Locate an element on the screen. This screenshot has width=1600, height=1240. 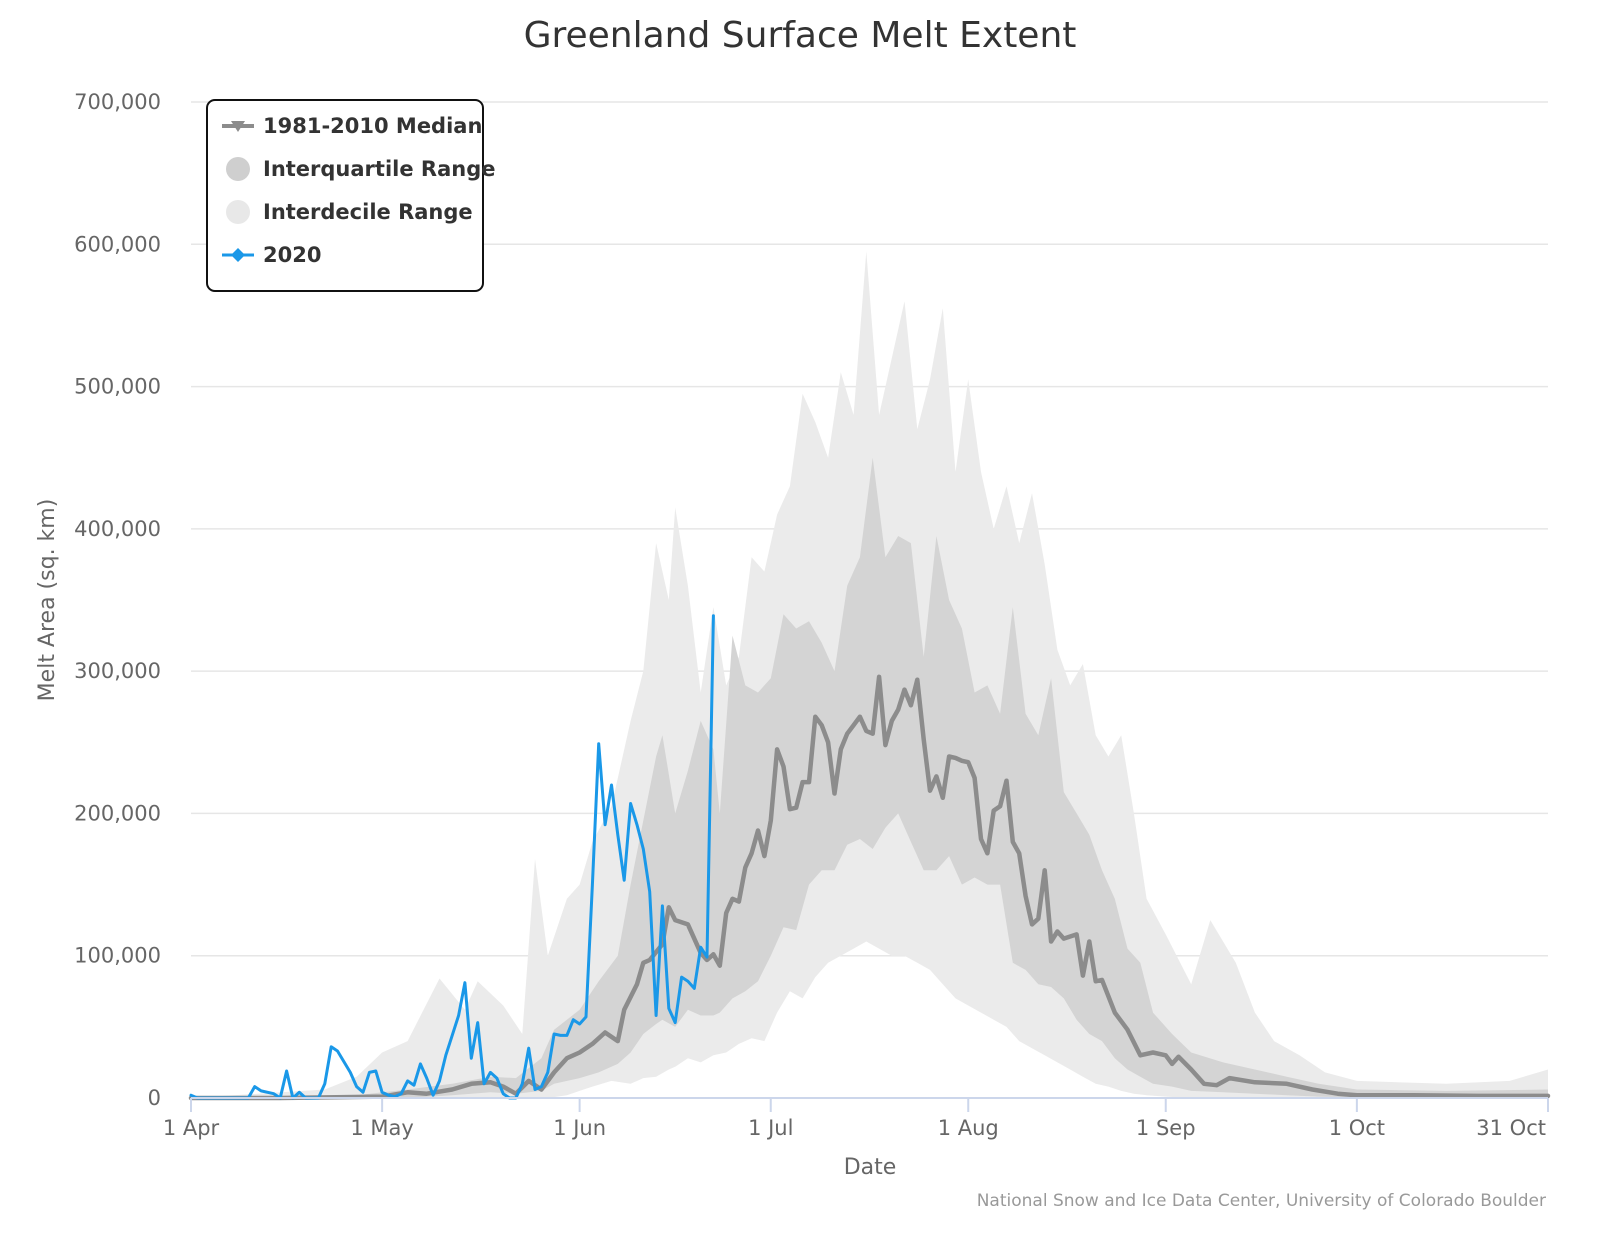
year-2020-line is located at coordinates (452, 857).